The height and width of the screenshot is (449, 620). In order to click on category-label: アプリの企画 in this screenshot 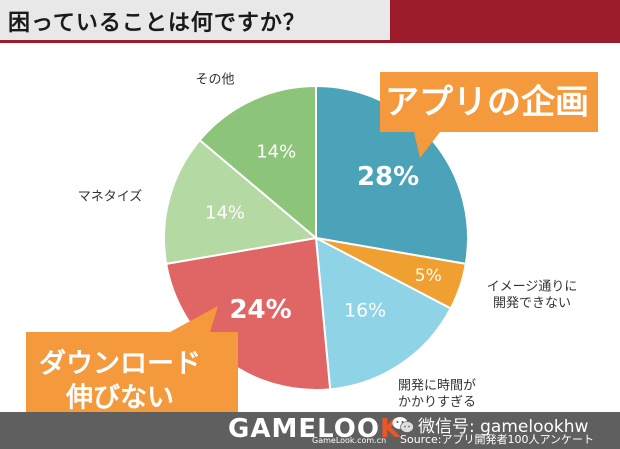, I will do `click(487, 103)`.